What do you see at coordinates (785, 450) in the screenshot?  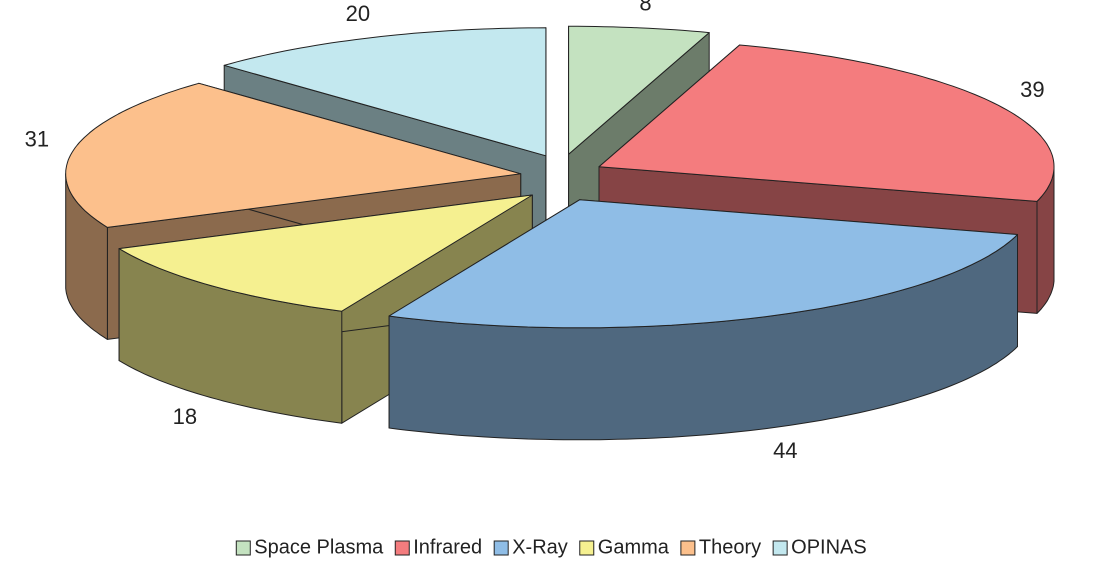 I see `data-label: 44` at bounding box center [785, 450].